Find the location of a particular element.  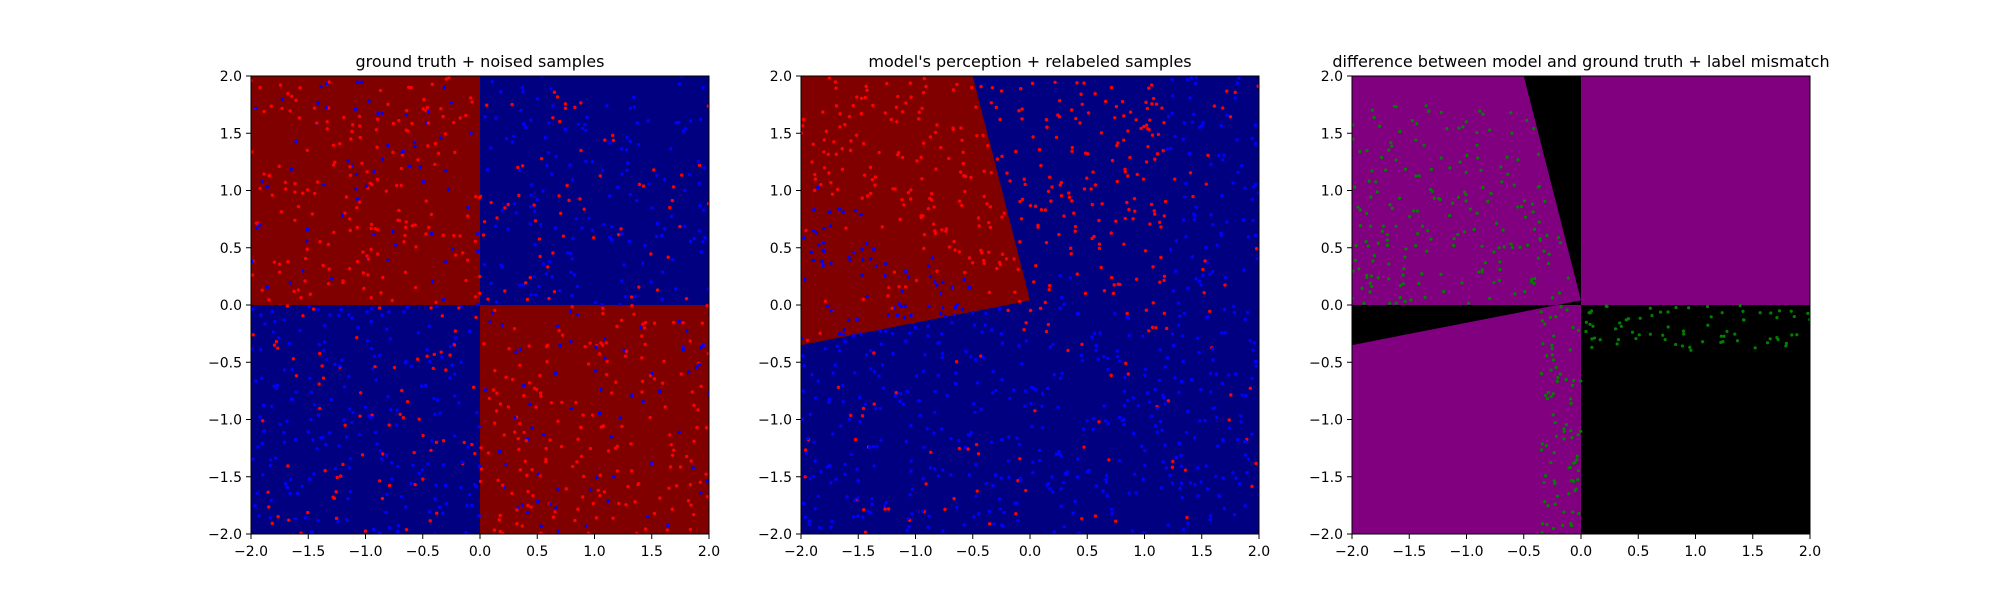

y-tick-label: 0.5 is located at coordinates (231, 249).